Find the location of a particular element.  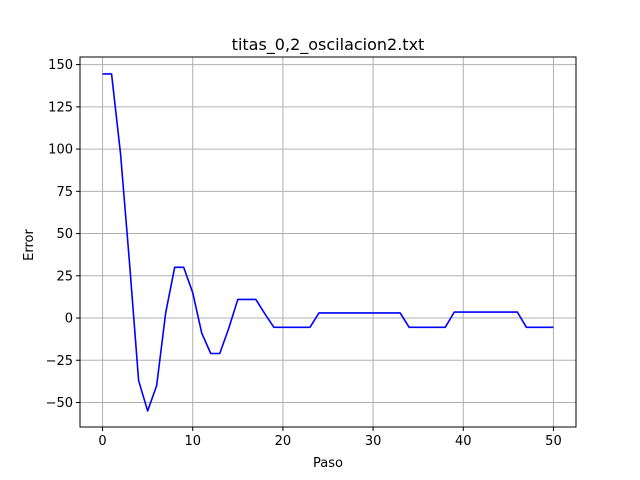

y-tick-label: 50 is located at coordinates (64, 234).